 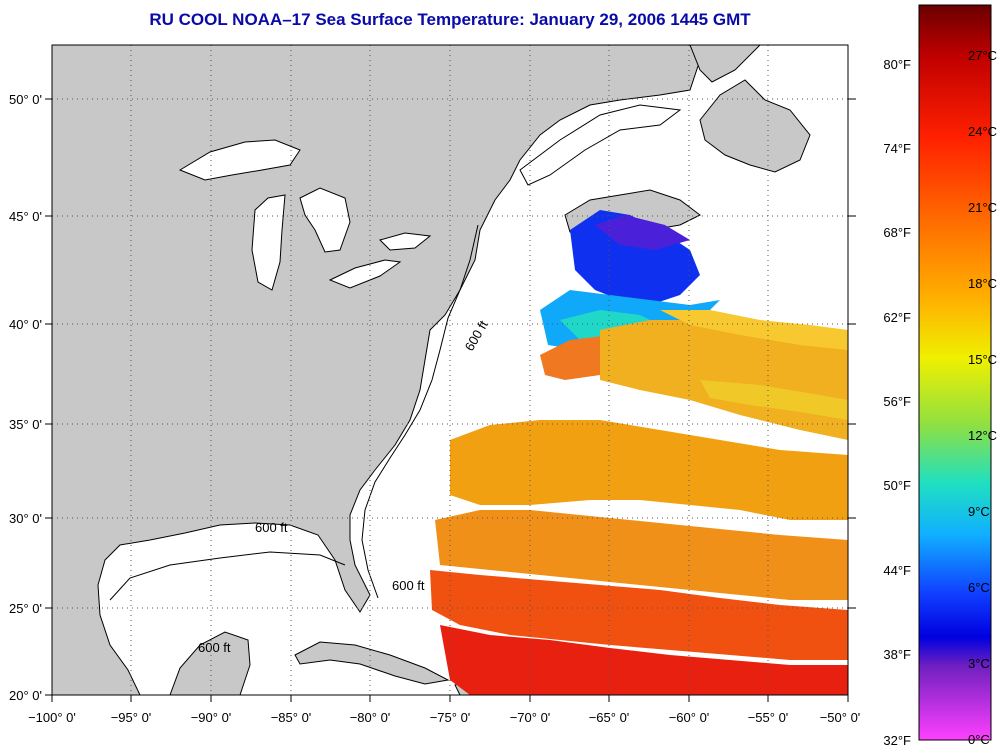 What do you see at coordinates (689, 717) in the screenshot?
I see `lon-label: −60° 0'` at bounding box center [689, 717].